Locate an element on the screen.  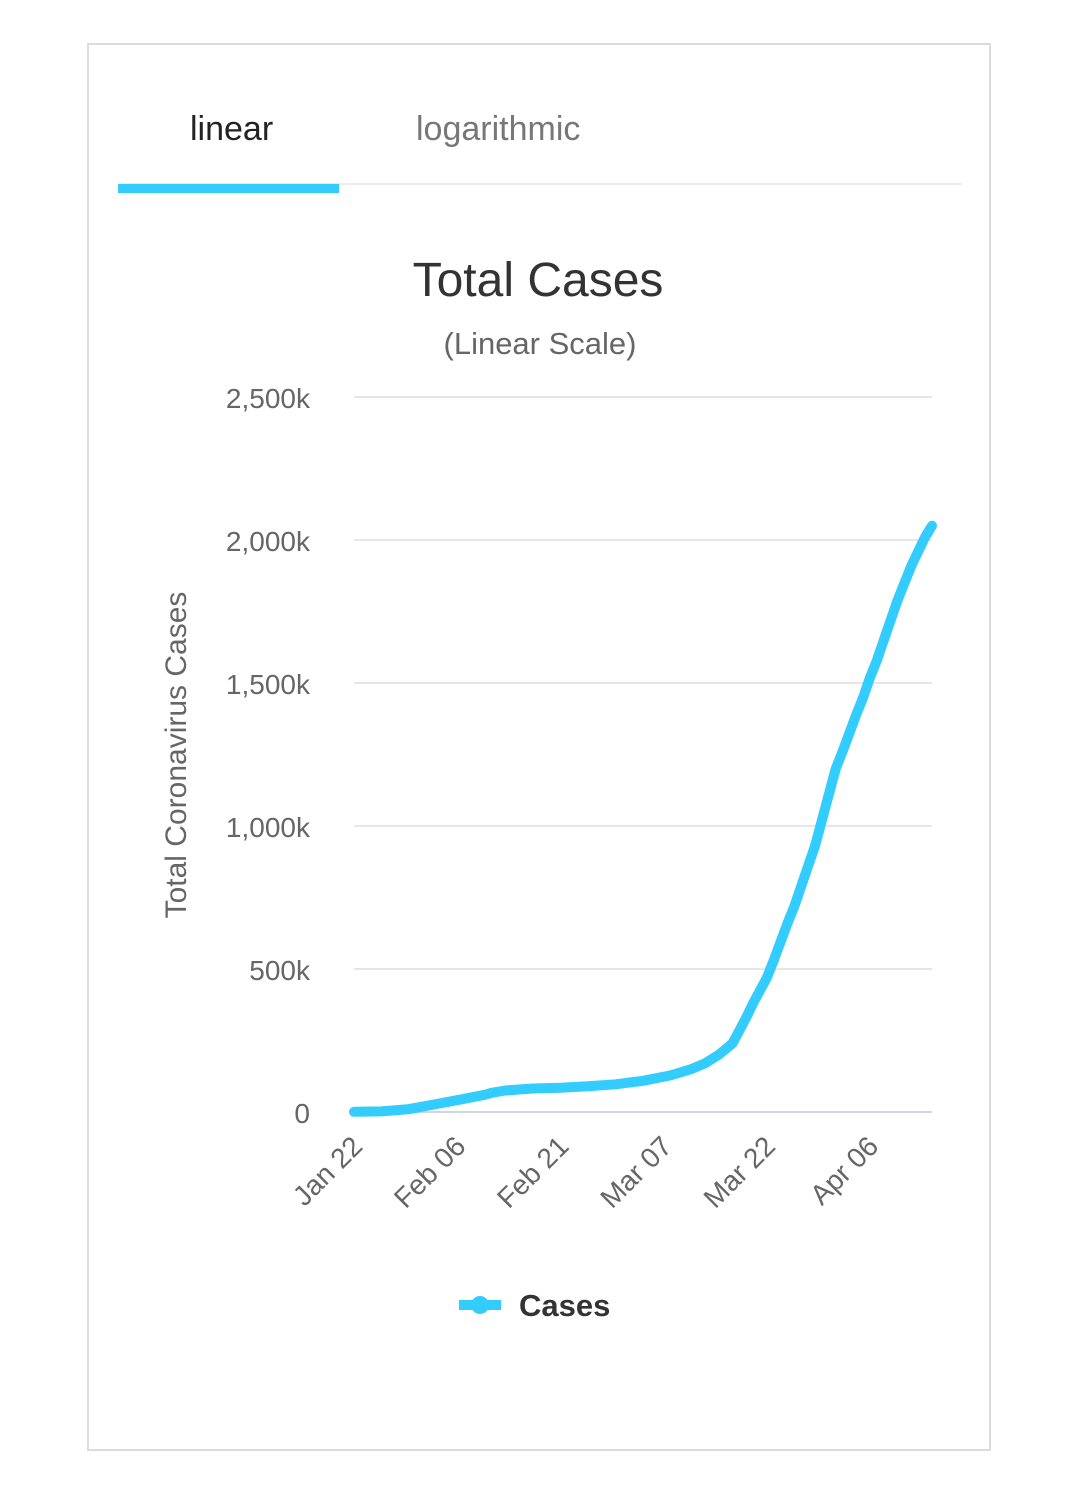
y-tick-label: 500k is located at coordinates (280, 970).